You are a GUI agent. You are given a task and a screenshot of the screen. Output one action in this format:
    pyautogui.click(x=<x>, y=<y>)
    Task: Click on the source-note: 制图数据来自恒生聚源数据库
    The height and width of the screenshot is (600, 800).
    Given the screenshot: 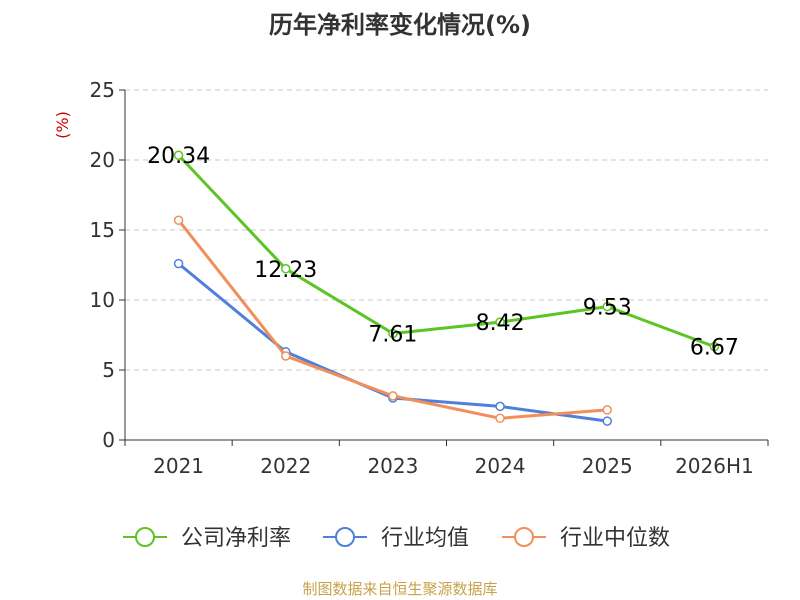 What is the action you would take?
    pyautogui.click(x=399, y=589)
    